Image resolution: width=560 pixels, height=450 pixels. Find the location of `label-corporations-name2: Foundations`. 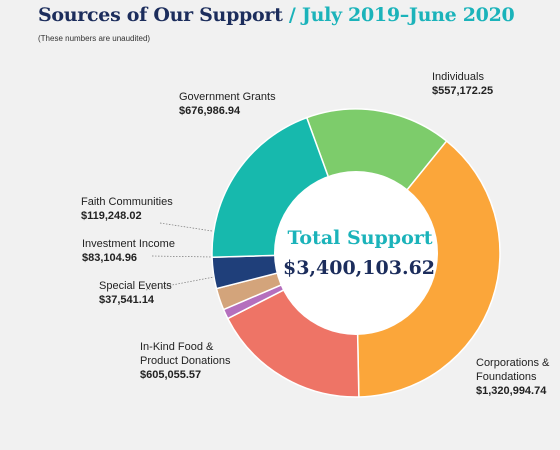

label-corporations-name2: Foundations is located at coordinates (506, 377).